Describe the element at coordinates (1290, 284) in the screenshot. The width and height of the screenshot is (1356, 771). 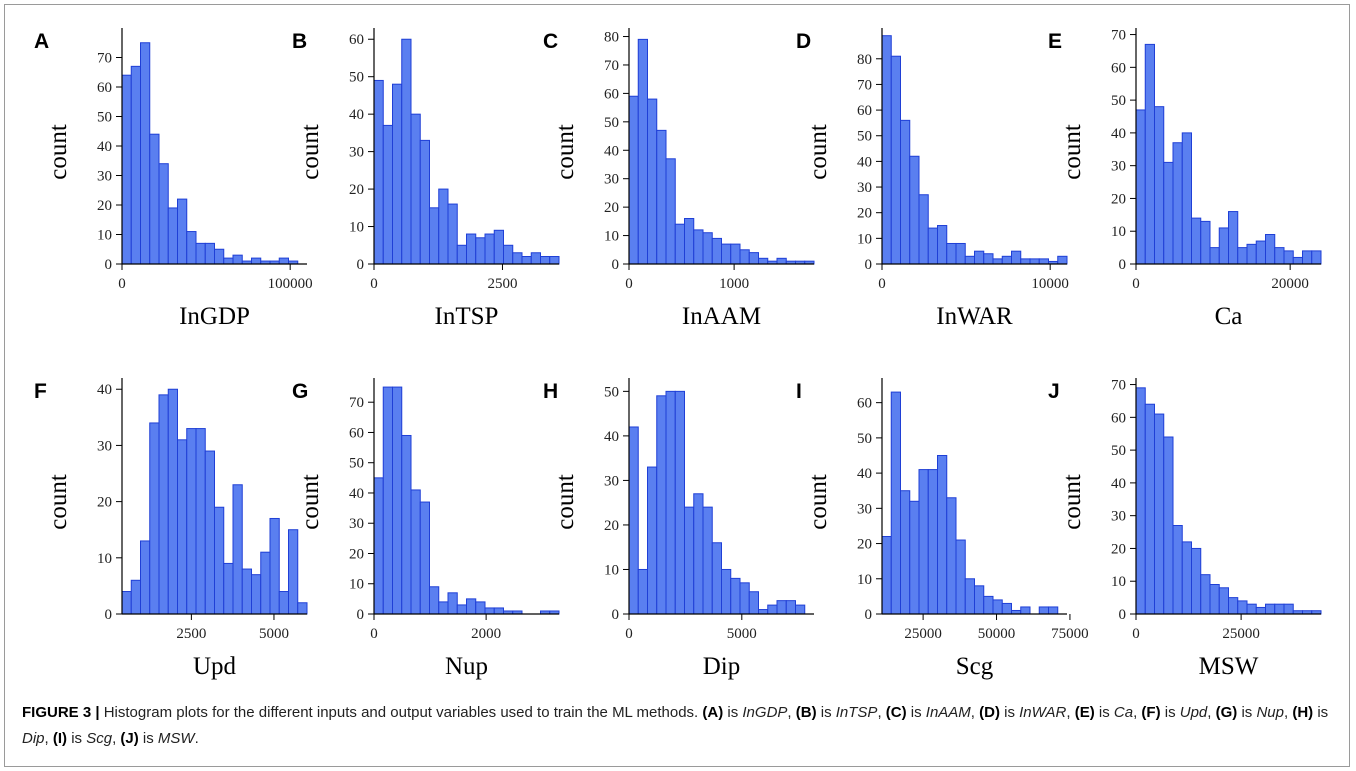
I see `x-tick-label: 20000` at that location.